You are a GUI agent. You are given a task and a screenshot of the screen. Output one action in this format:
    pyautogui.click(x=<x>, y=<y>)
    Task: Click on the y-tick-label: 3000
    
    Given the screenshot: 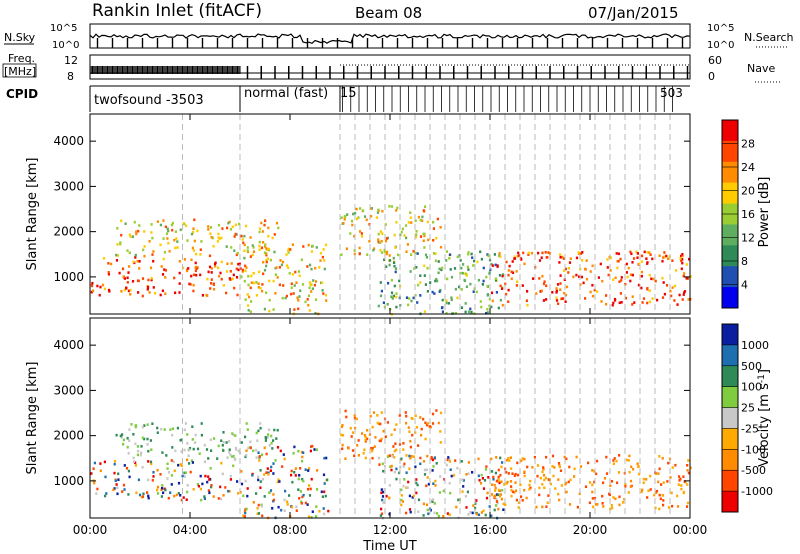 What is the action you would take?
    pyautogui.click(x=68, y=390)
    